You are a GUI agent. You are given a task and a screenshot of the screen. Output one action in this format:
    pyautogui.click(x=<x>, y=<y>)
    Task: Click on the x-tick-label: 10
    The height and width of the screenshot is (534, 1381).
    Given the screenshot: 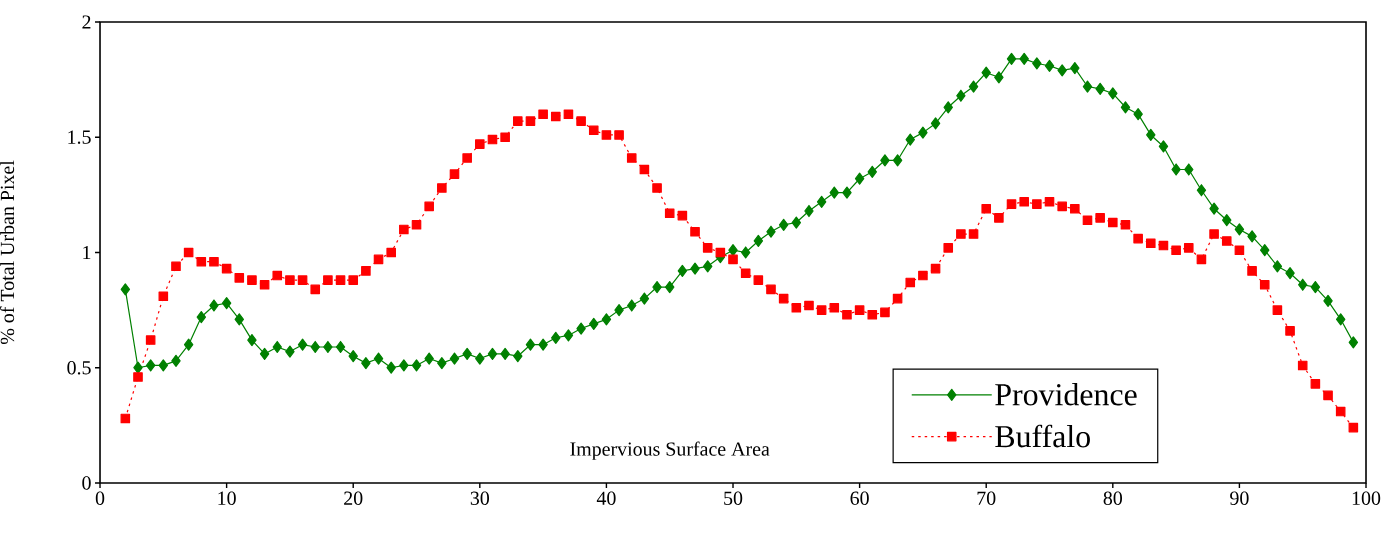 What is the action you would take?
    pyautogui.click(x=227, y=498)
    